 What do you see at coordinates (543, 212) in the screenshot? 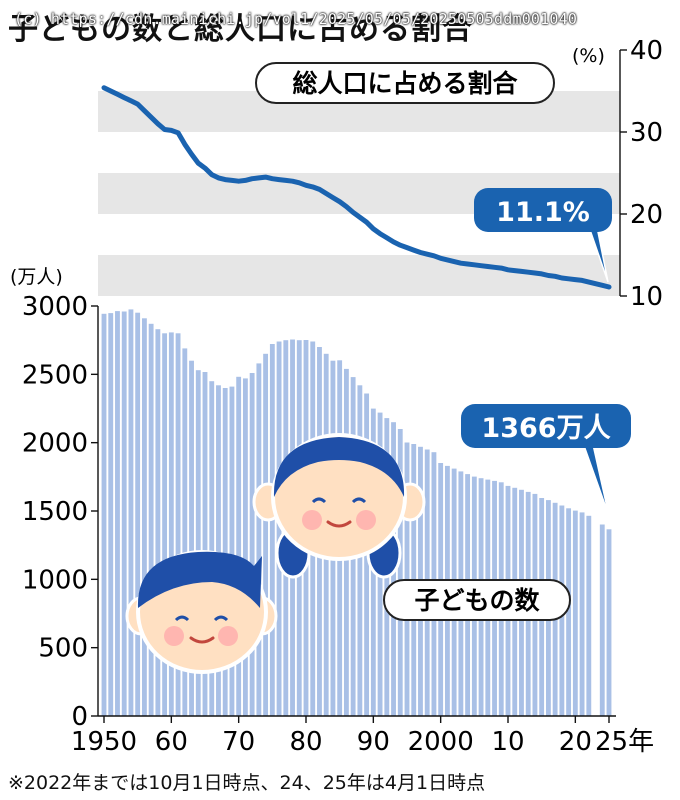
I see `share-callout-text: 11.1%` at bounding box center [543, 212].